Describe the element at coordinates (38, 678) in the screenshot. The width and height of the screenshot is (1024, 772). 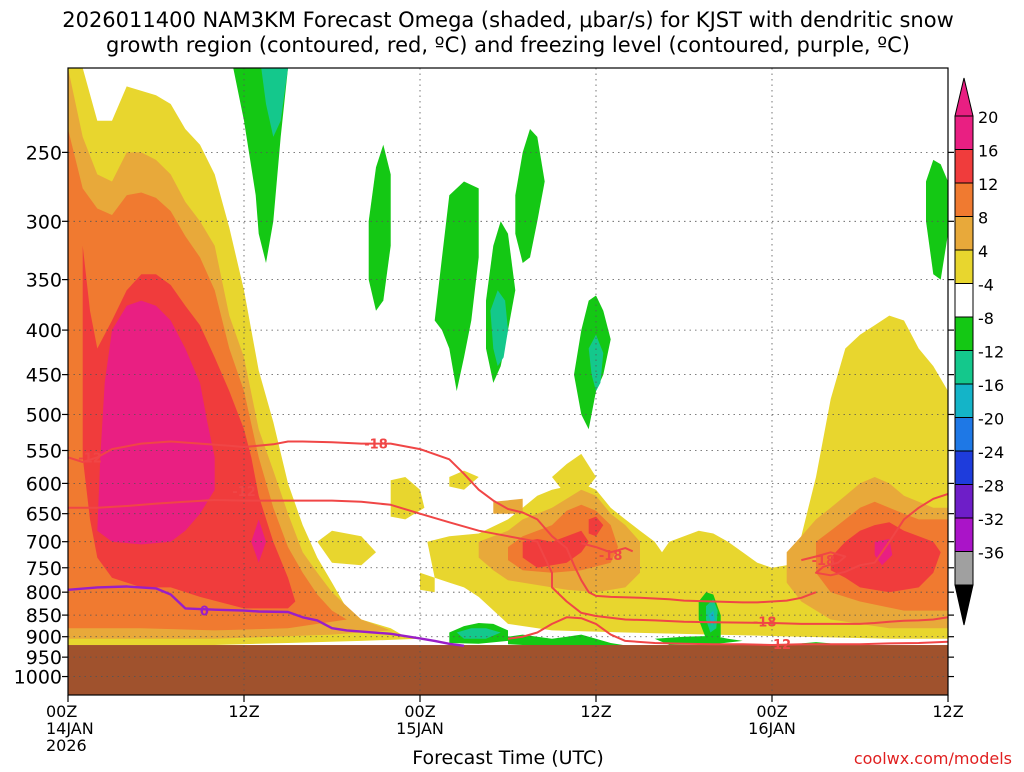
I see `y-tick-label-1000: 1000` at that location.